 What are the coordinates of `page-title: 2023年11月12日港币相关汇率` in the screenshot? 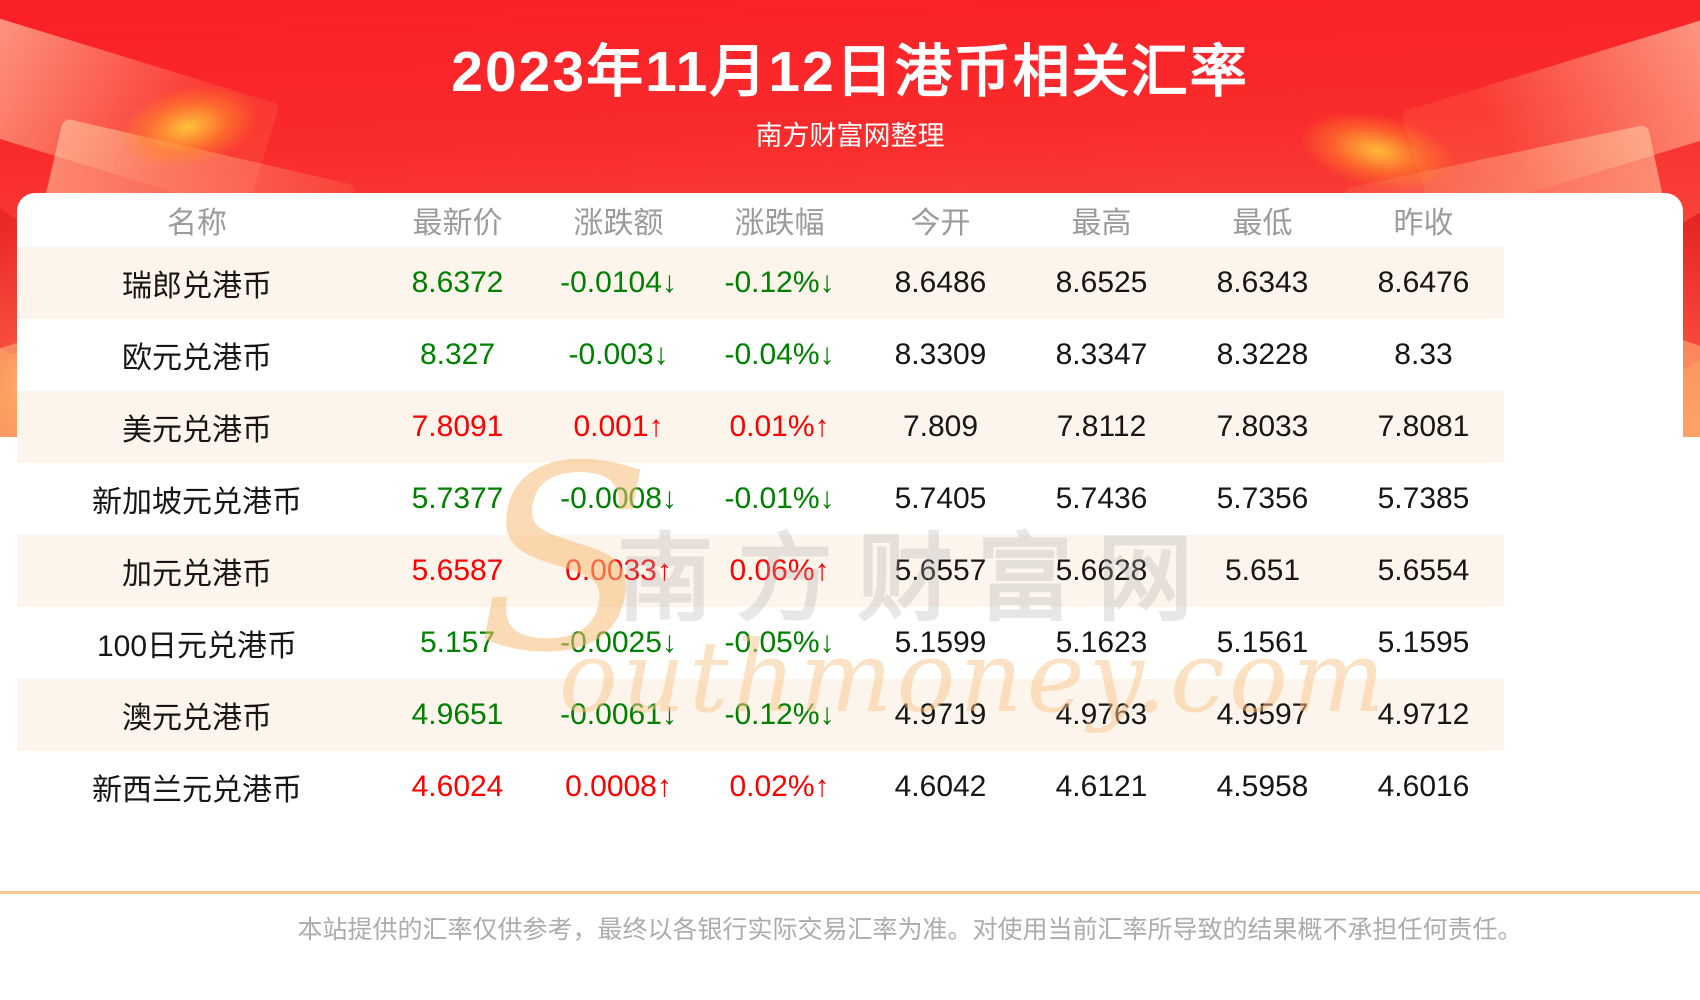 It's located at (850, 72).